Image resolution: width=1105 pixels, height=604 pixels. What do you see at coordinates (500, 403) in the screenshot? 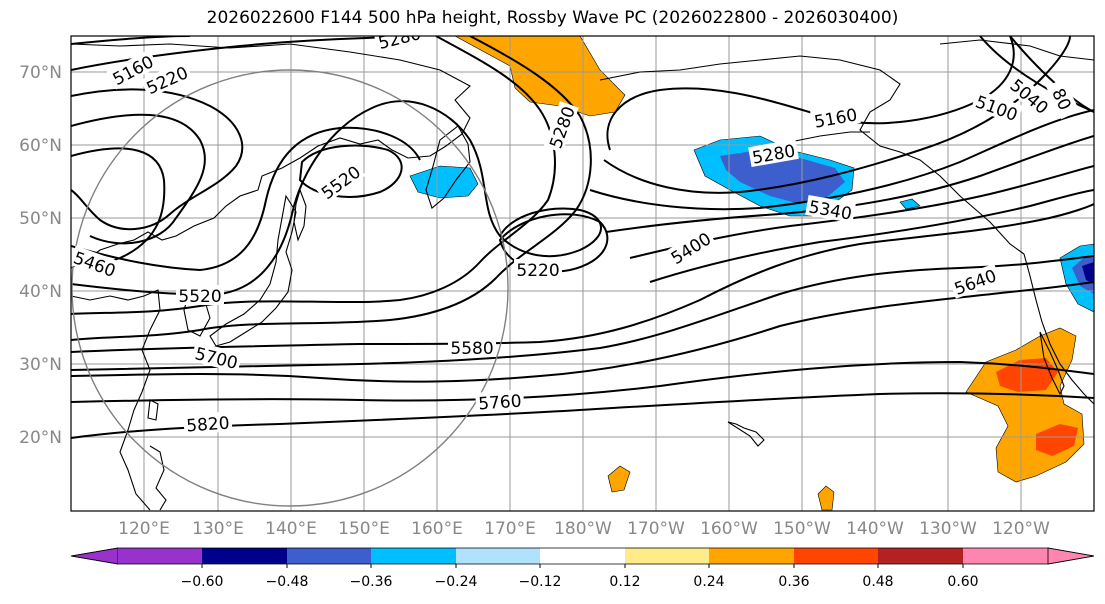
I see `contour-label: 5760` at bounding box center [500, 403].